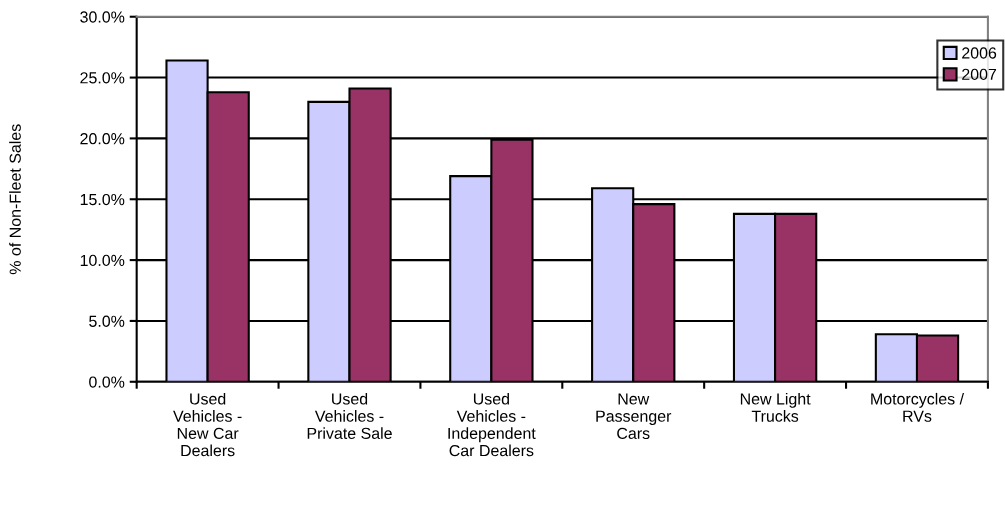 The width and height of the screenshot is (1005, 507). I want to click on x-tick-label: New Passenger Cars, so click(634, 416).